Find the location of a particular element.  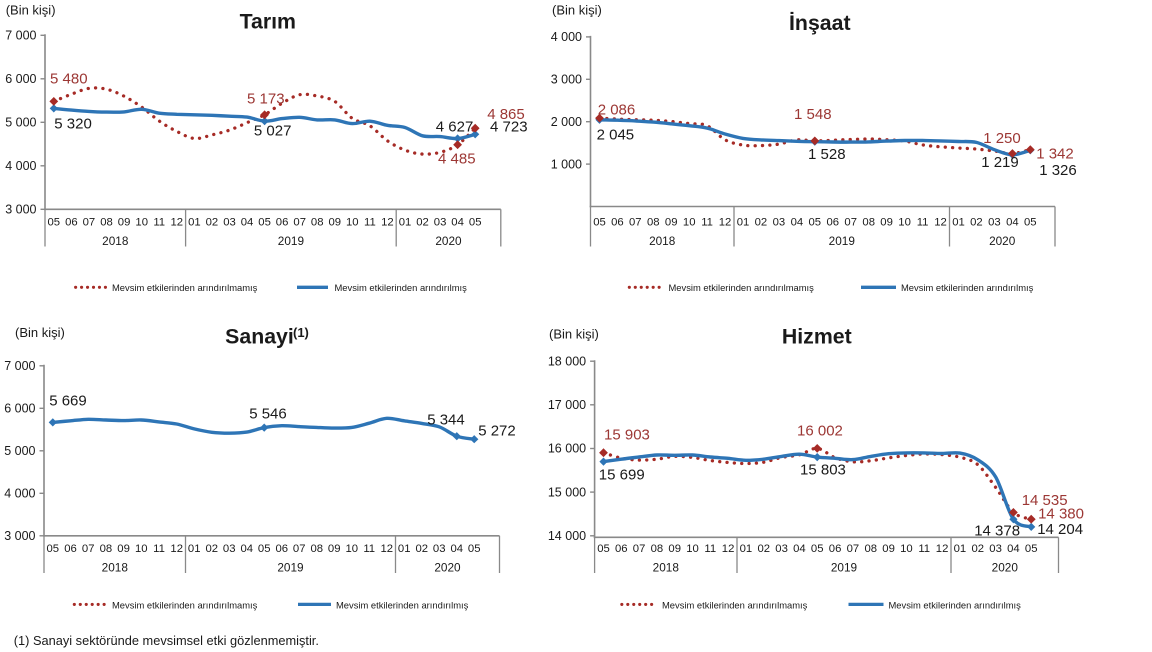

svg-text: Sanayi is located at coordinates (259, 337).